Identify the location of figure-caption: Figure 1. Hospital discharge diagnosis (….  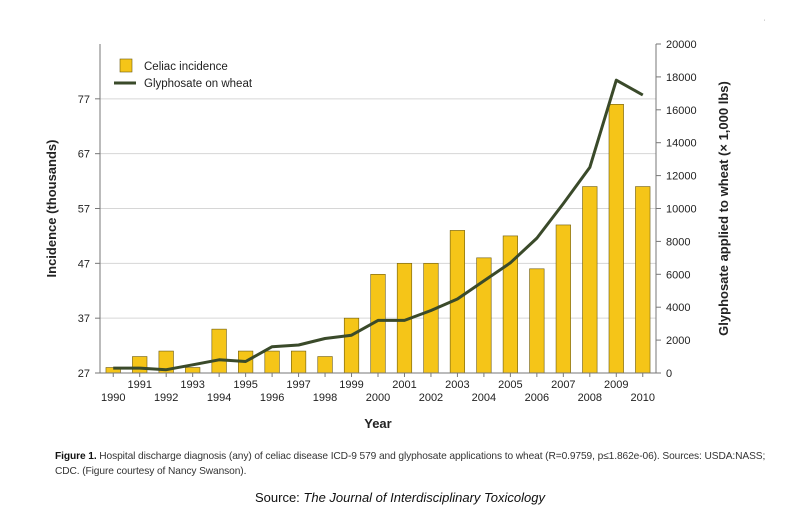
(415, 464).